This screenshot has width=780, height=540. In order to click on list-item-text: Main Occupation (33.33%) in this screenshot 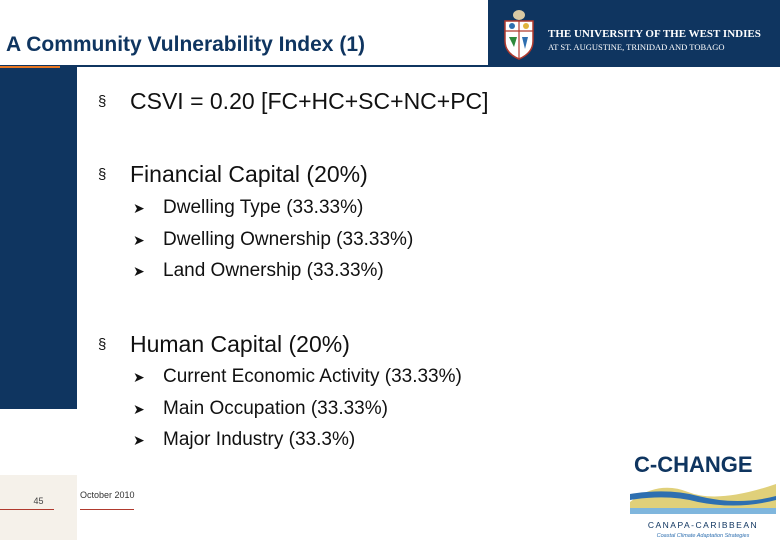, I will do `click(275, 408)`.